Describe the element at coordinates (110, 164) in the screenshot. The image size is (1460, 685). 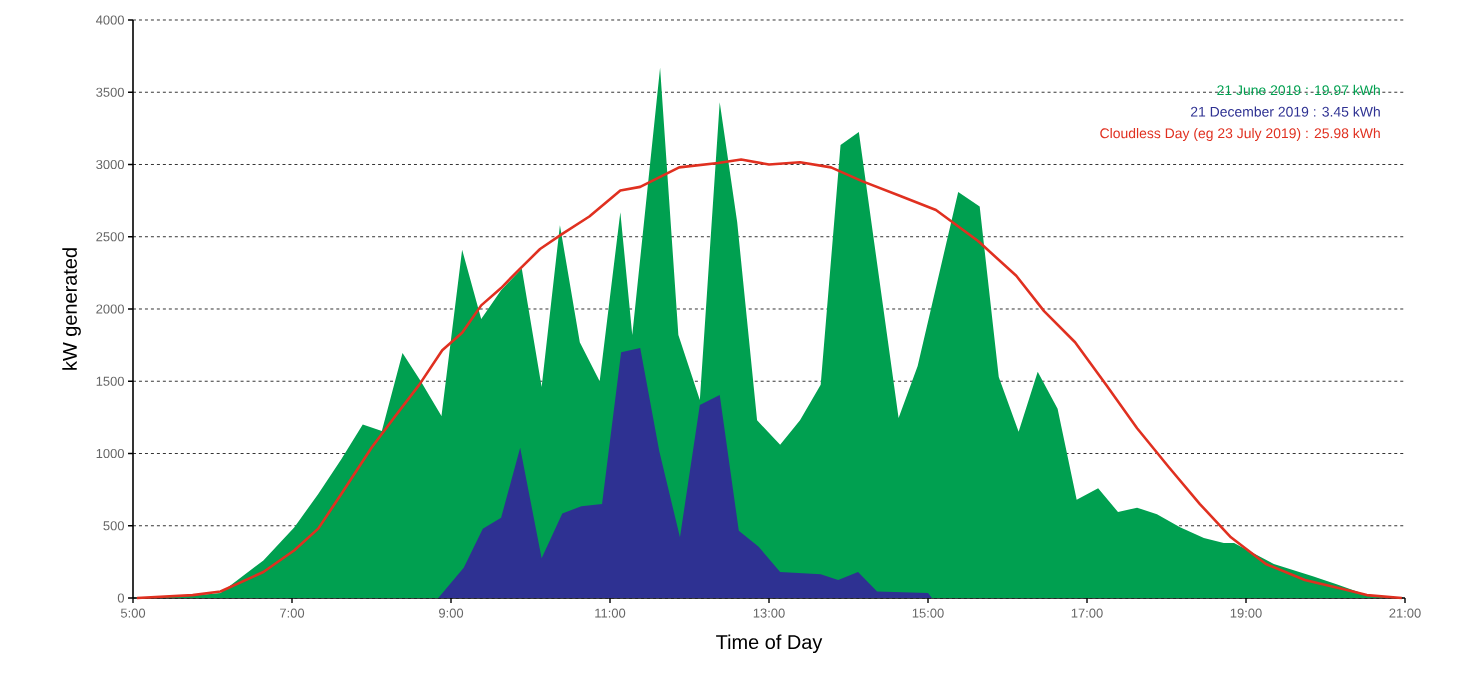
I see `y-tick-label: 3000` at that location.